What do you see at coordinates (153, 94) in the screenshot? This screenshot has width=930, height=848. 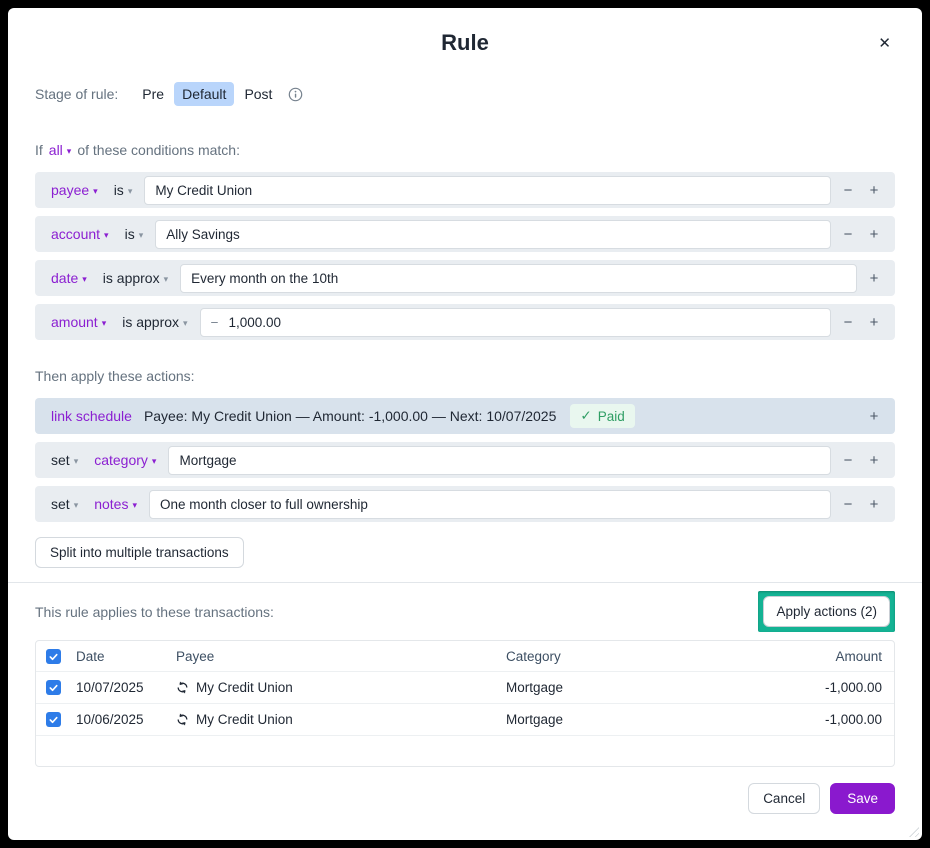 I see `stage-option-pre: Pre` at bounding box center [153, 94].